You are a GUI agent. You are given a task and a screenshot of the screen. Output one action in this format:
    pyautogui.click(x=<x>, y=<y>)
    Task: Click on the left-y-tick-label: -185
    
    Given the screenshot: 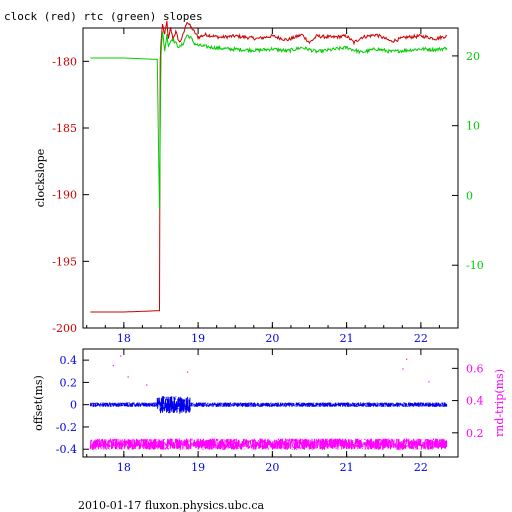 What is the action you would take?
    pyautogui.click(x=64, y=128)
    